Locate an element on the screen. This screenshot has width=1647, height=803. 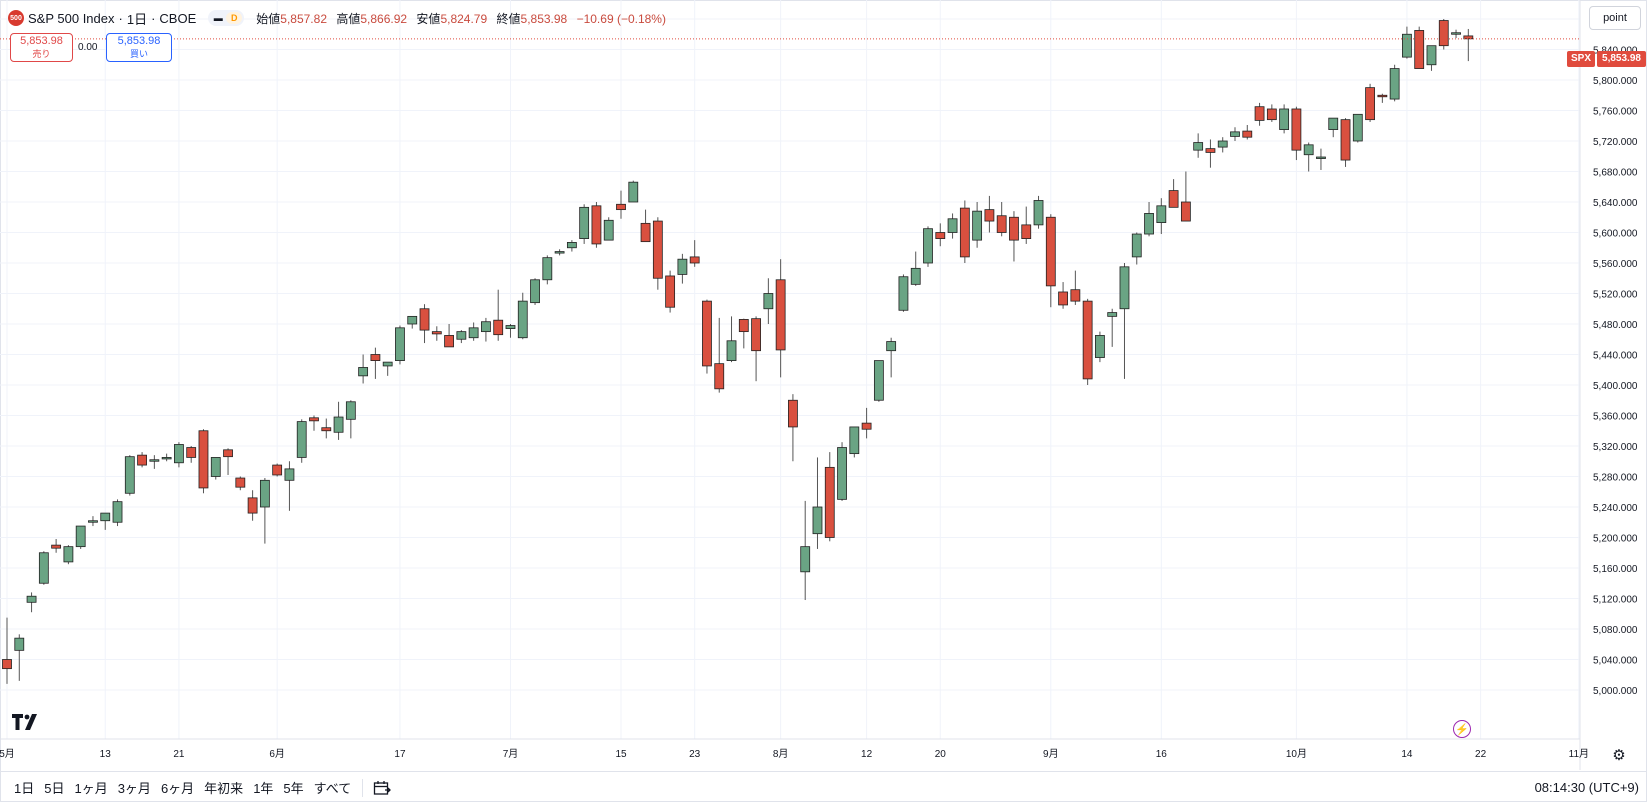
calendar-range-icon is located at coordinates (382, 788).